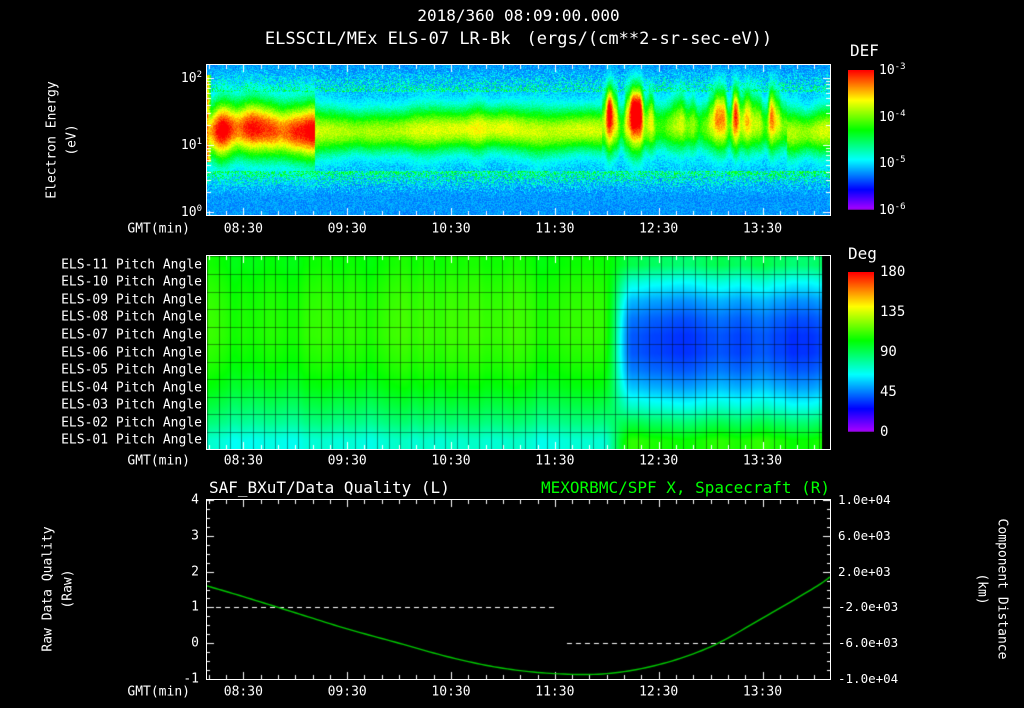 Image resolution: width=1024 pixels, height=708 pixels. What do you see at coordinates (191, 212) in the screenshot?
I see `energy-tick-label-10e0: 10⁰` at bounding box center [191, 212].